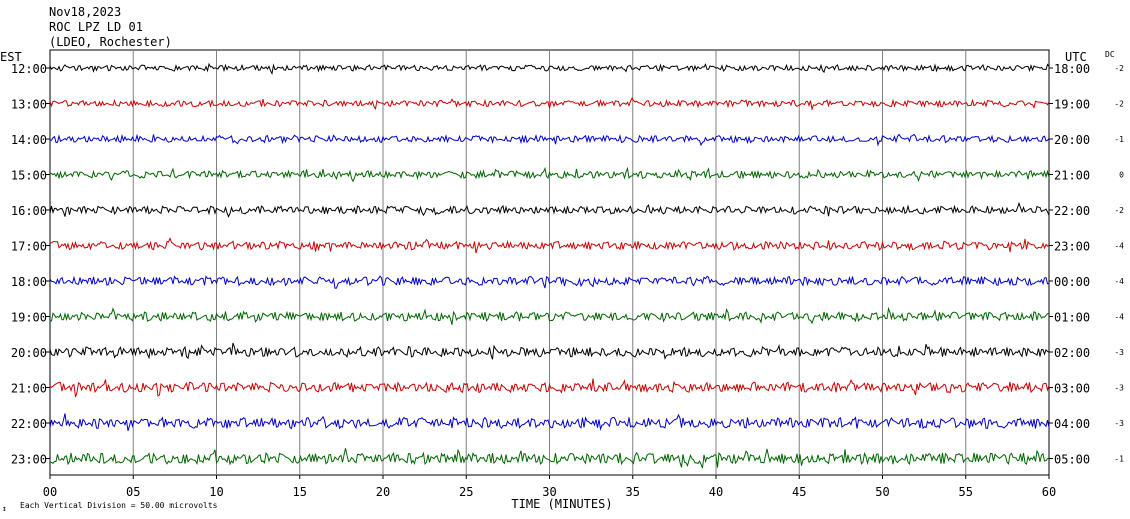 This screenshot has width=1130, height=519. I want to click on est-hour-label: 15:00, so click(29, 176).